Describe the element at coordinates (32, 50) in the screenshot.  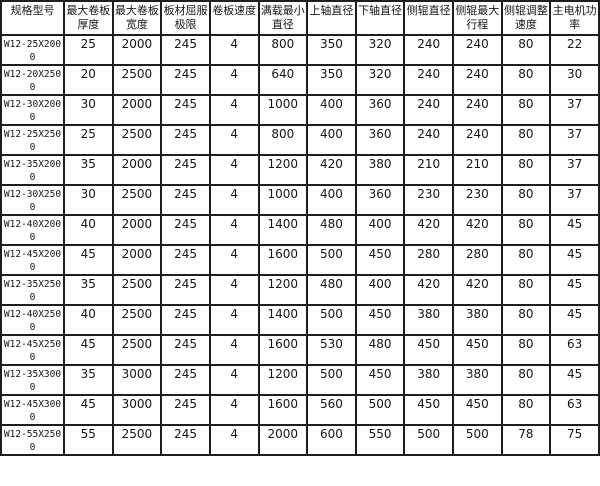
I see `model-cell: W12-25X2000` at that location.